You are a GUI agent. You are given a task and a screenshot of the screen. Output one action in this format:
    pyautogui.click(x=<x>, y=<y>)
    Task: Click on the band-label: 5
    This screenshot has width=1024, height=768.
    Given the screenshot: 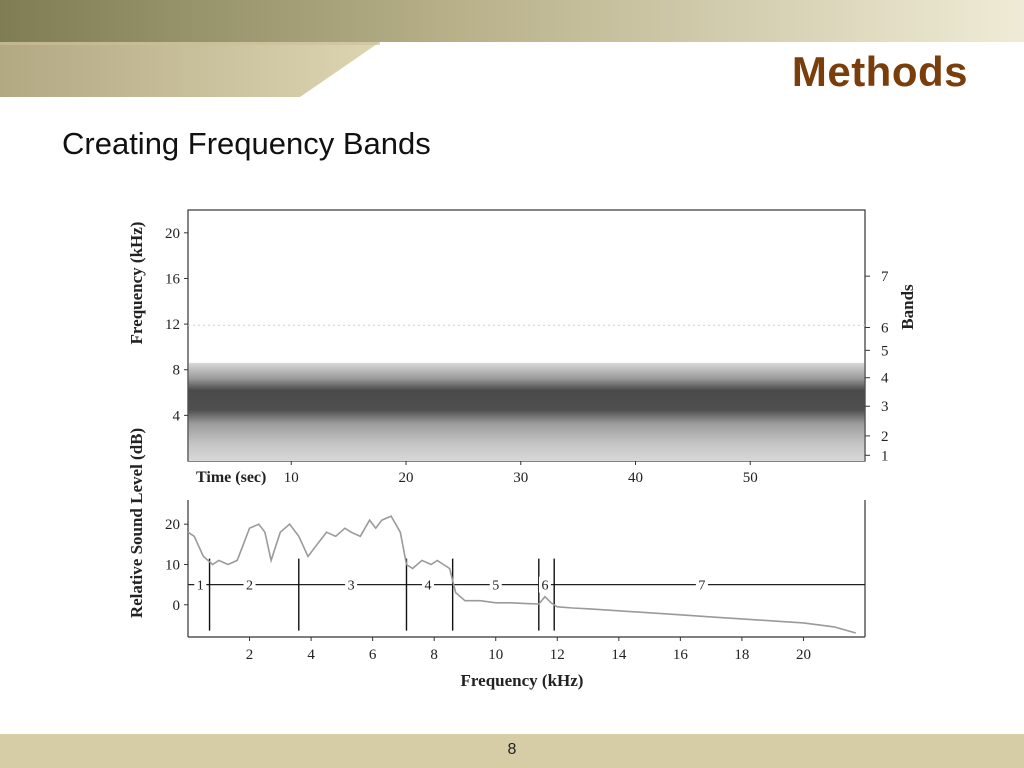 What is the action you would take?
    pyautogui.click(x=495, y=586)
    